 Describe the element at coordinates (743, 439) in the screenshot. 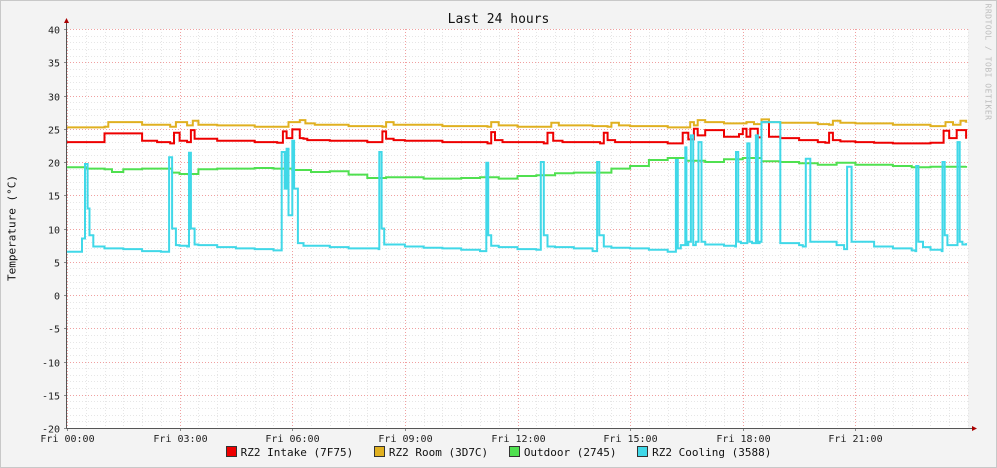

I see `x-tick-label: Fri 18:00` at that location.